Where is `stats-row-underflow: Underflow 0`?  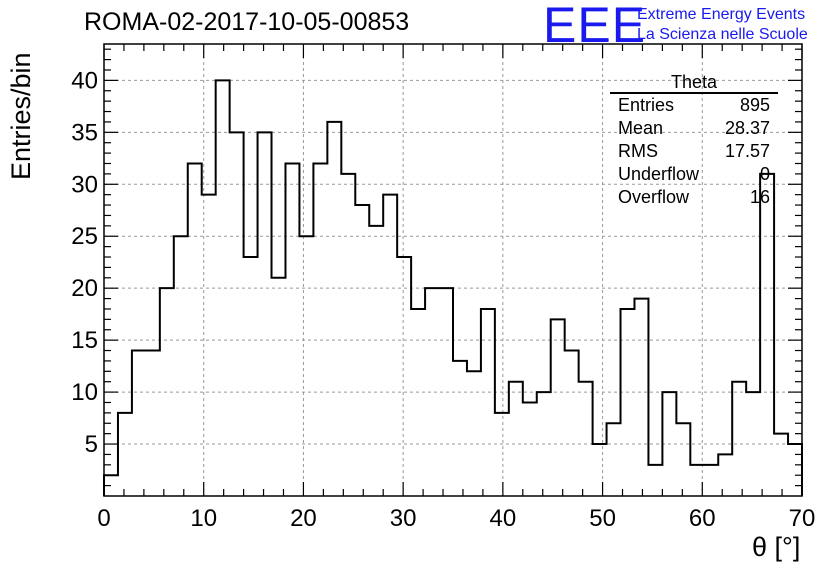 stats-row-underflow: Underflow 0 is located at coordinates (694, 174).